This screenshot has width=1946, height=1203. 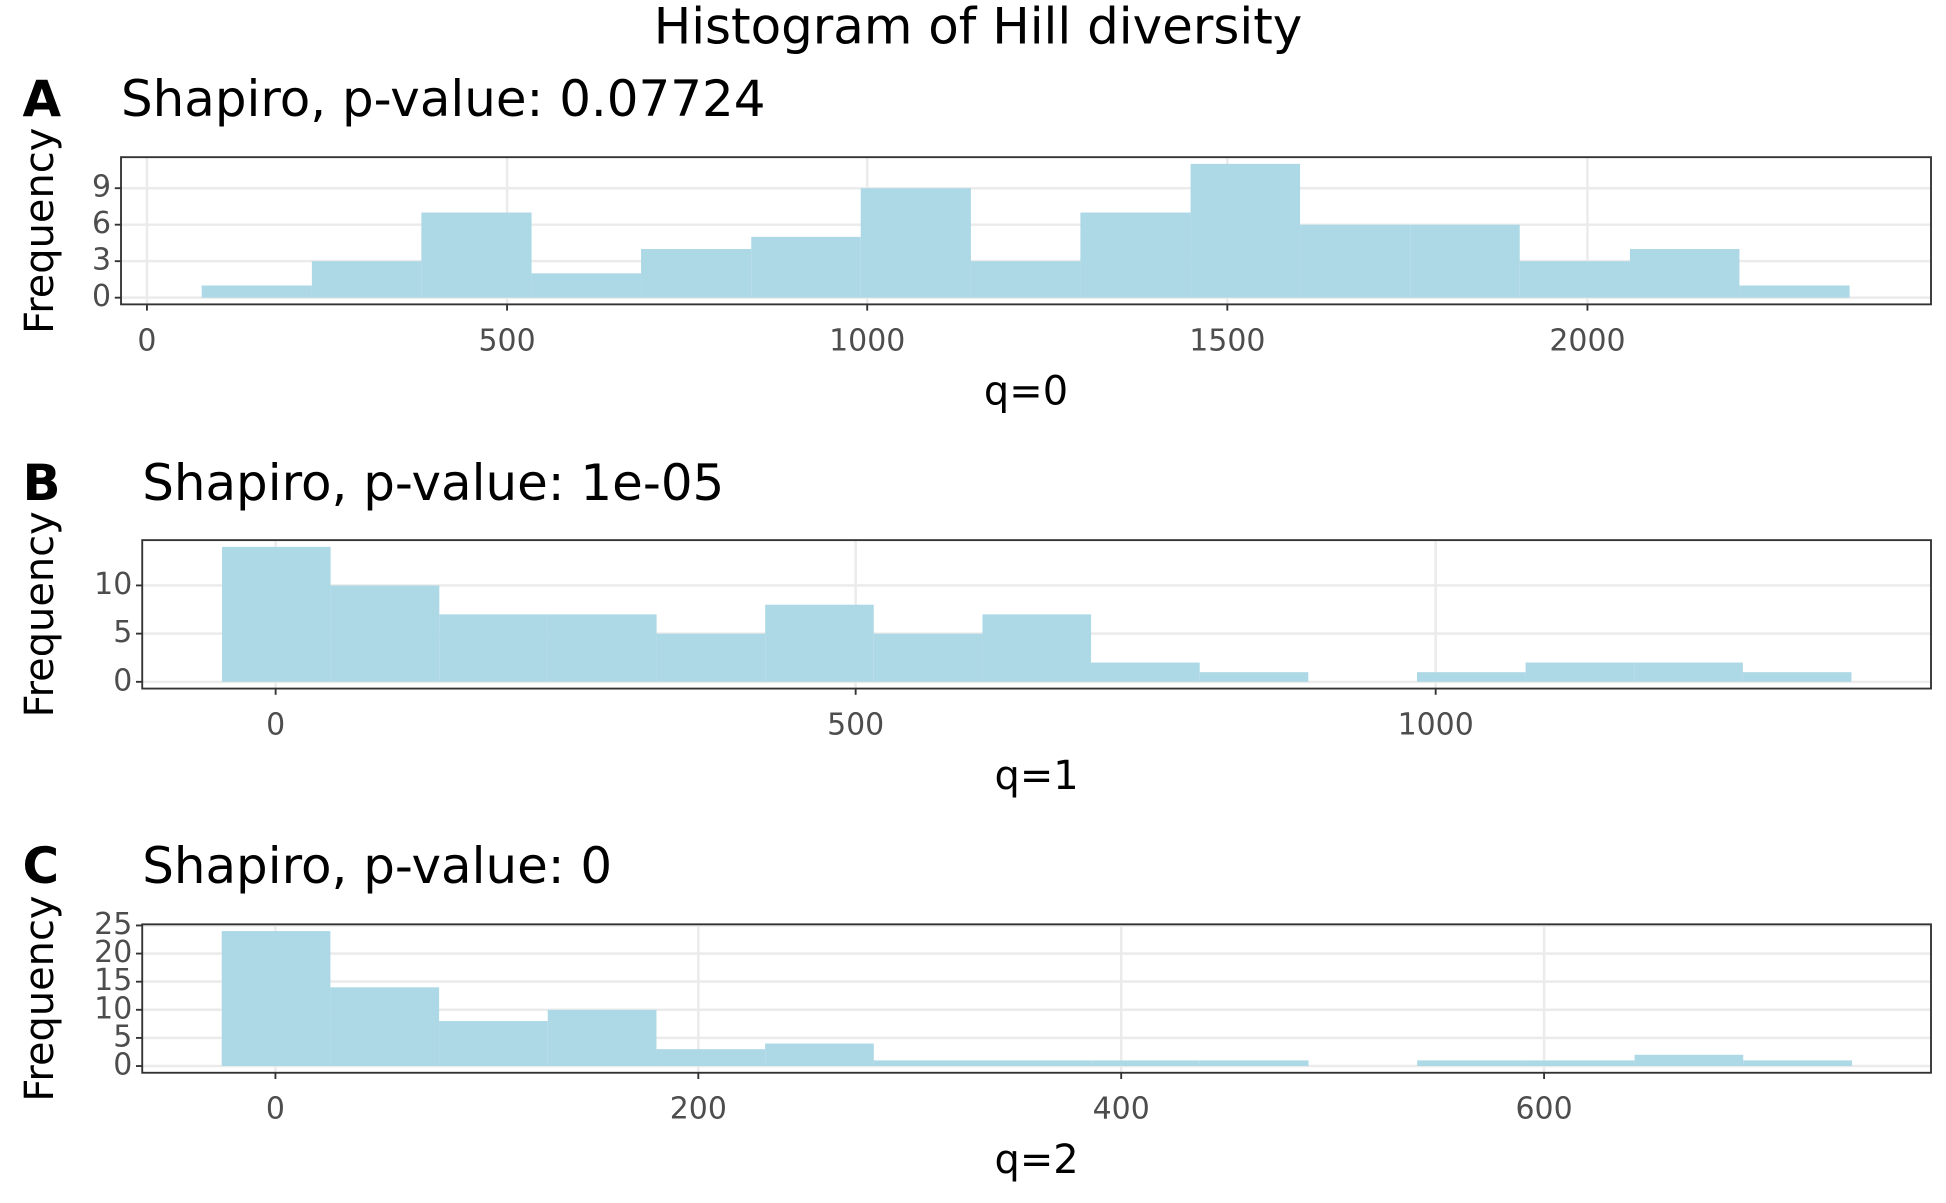 What do you see at coordinates (978, 27) in the screenshot?
I see `main-title: Histogram of Hill diversity` at bounding box center [978, 27].